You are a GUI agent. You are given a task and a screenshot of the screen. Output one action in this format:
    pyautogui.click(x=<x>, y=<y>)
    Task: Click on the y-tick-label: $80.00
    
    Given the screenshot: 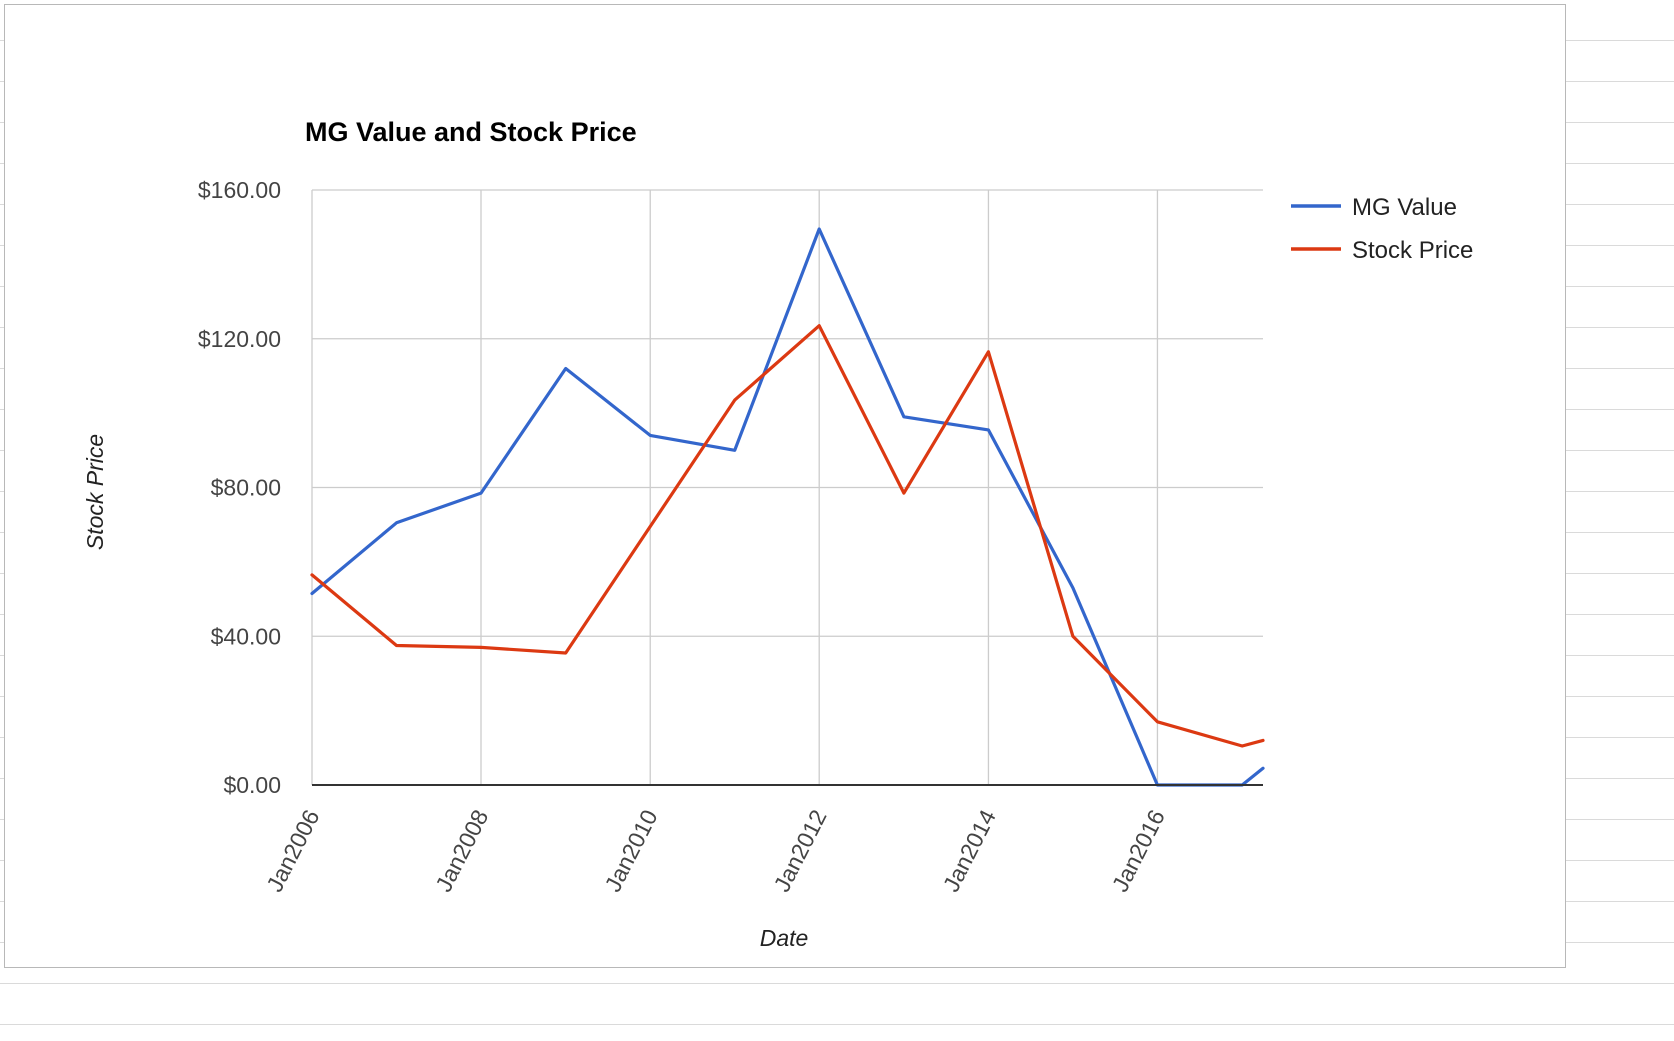 What is the action you would take?
    pyautogui.click(x=246, y=488)
    